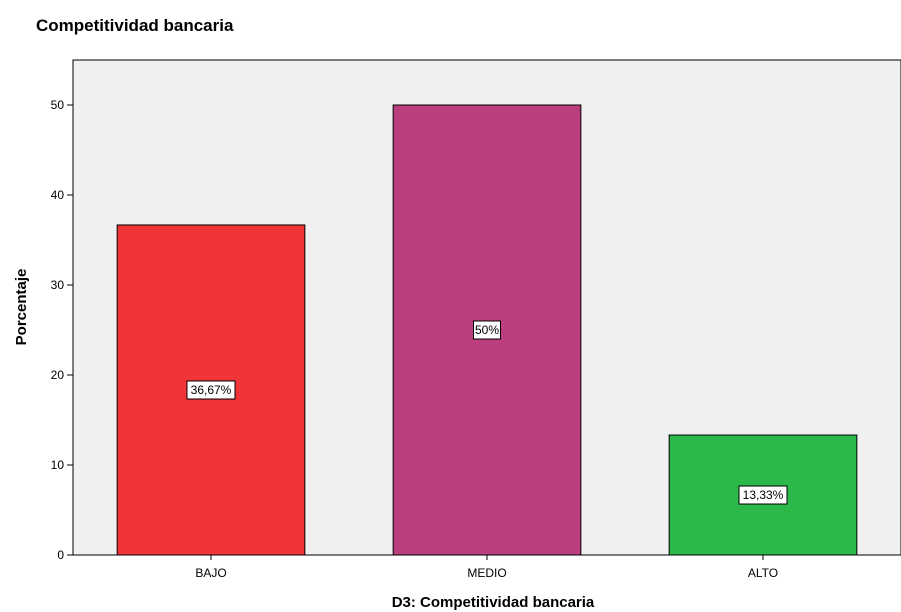  I want to click on y-tick-label: 30, so click(58, 285).